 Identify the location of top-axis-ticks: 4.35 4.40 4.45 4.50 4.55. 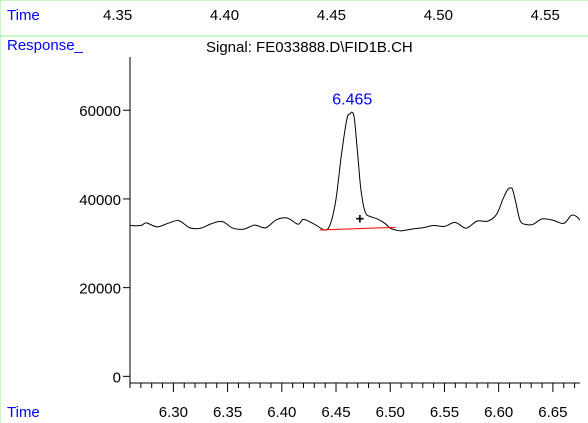
(331, 15).